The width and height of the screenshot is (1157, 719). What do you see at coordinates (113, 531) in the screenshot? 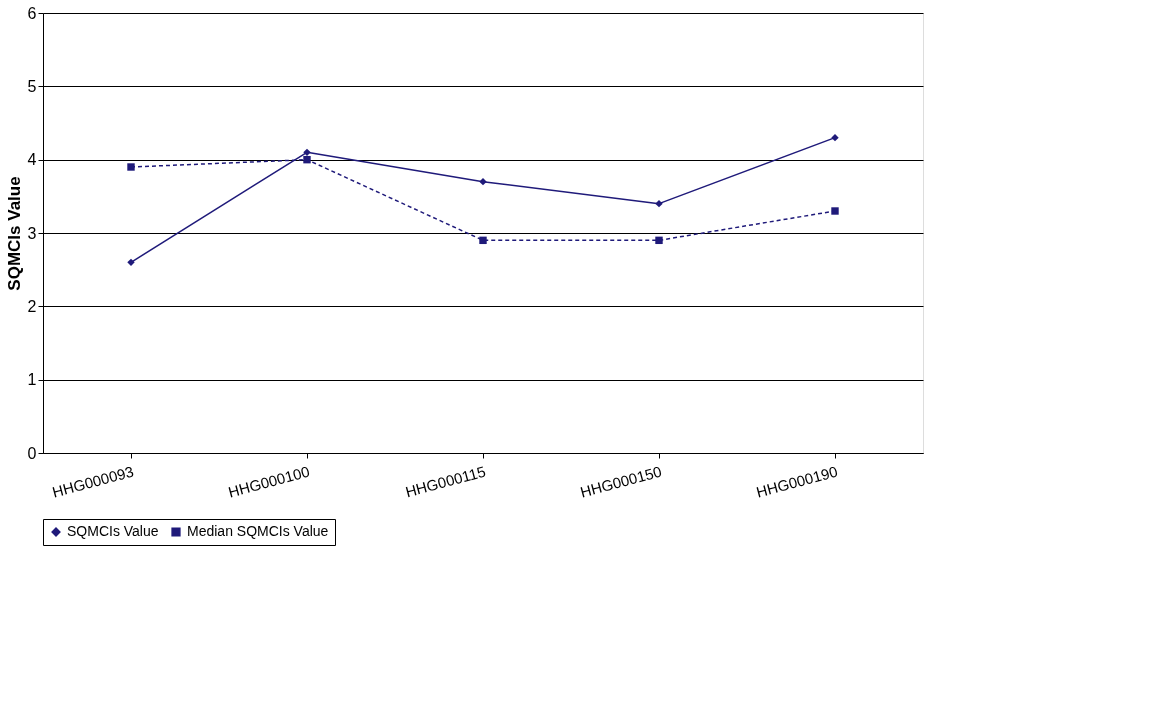
I see `legend-label: SQMCIs Value` at bounding box center [113, 531].